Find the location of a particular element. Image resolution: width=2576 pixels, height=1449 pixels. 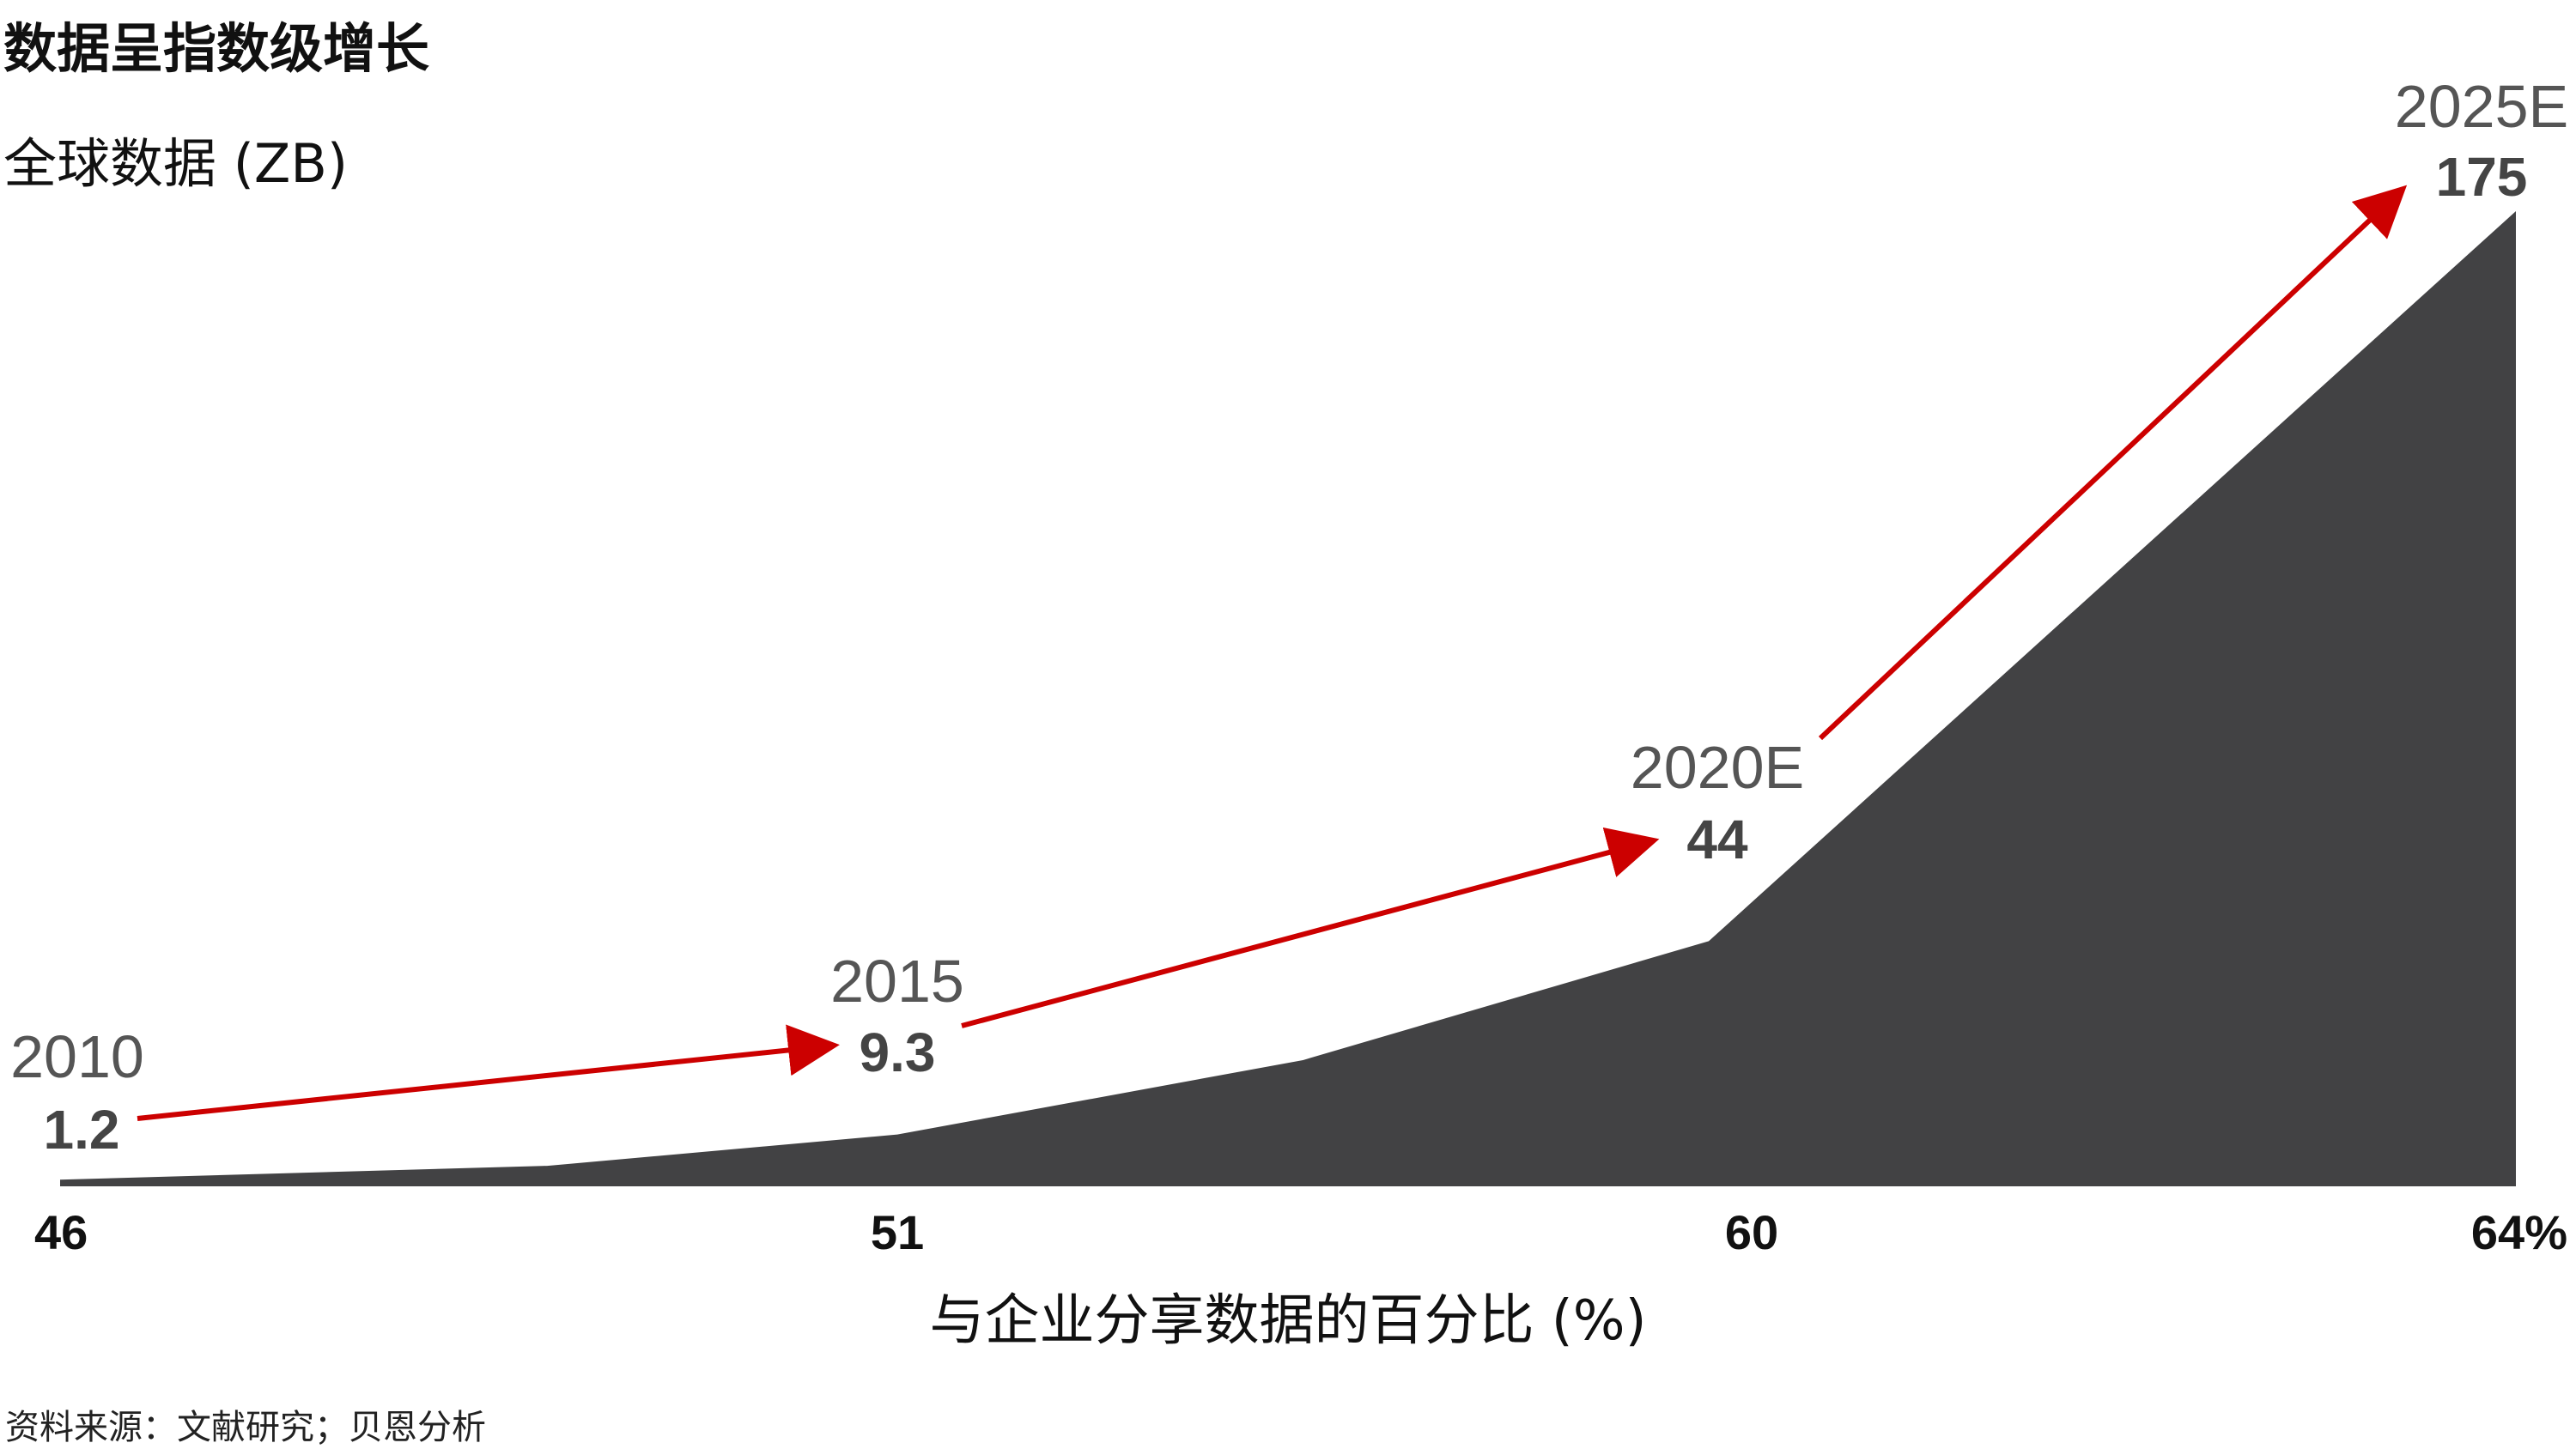

year-label: 2020E is located at coordinates (1718, 767).